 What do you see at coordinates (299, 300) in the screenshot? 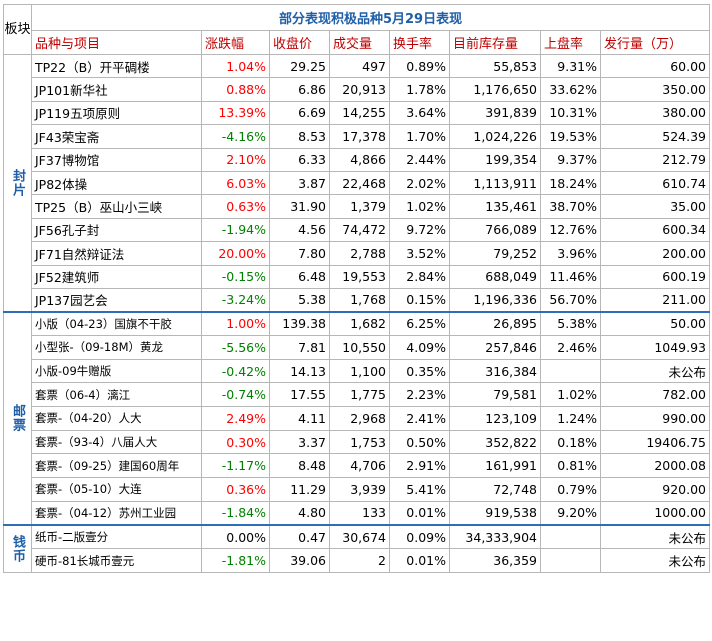
I see `close-price: 5.38` at bounding box center [299, 300].